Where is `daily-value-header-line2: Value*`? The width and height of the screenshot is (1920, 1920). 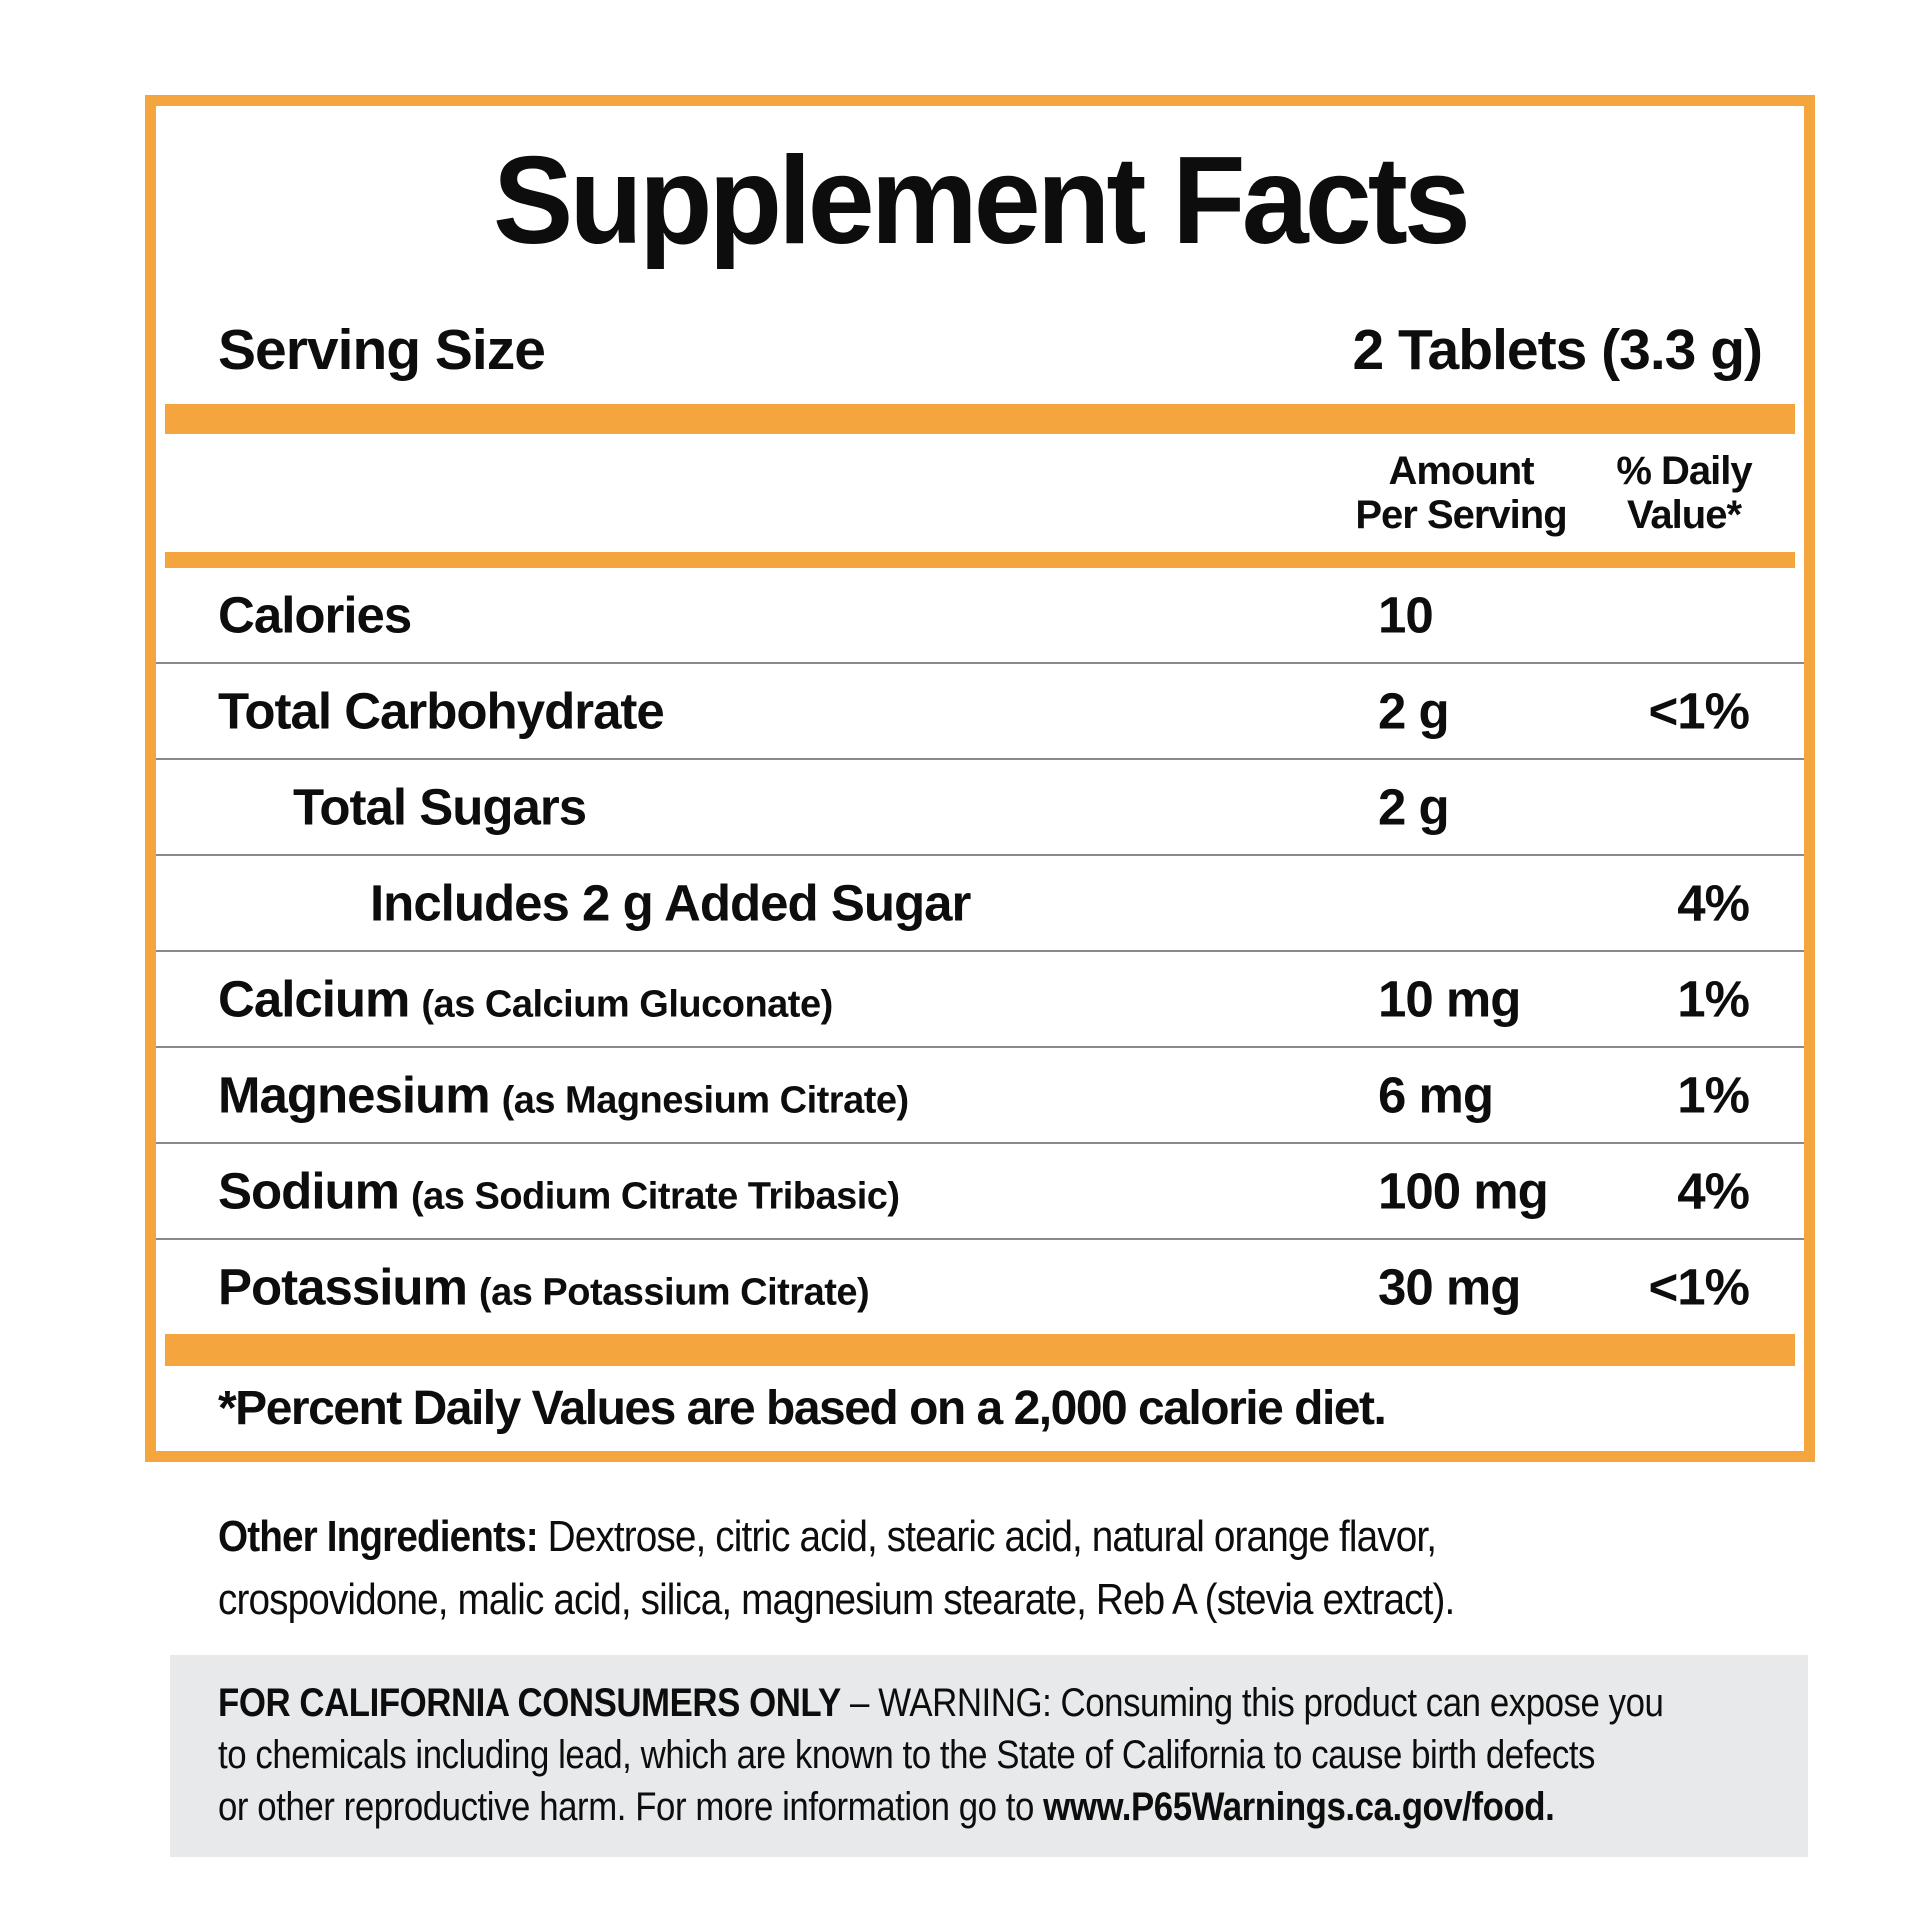
daily-value-header-line2: Value* is located at coordinates (1684, 515).